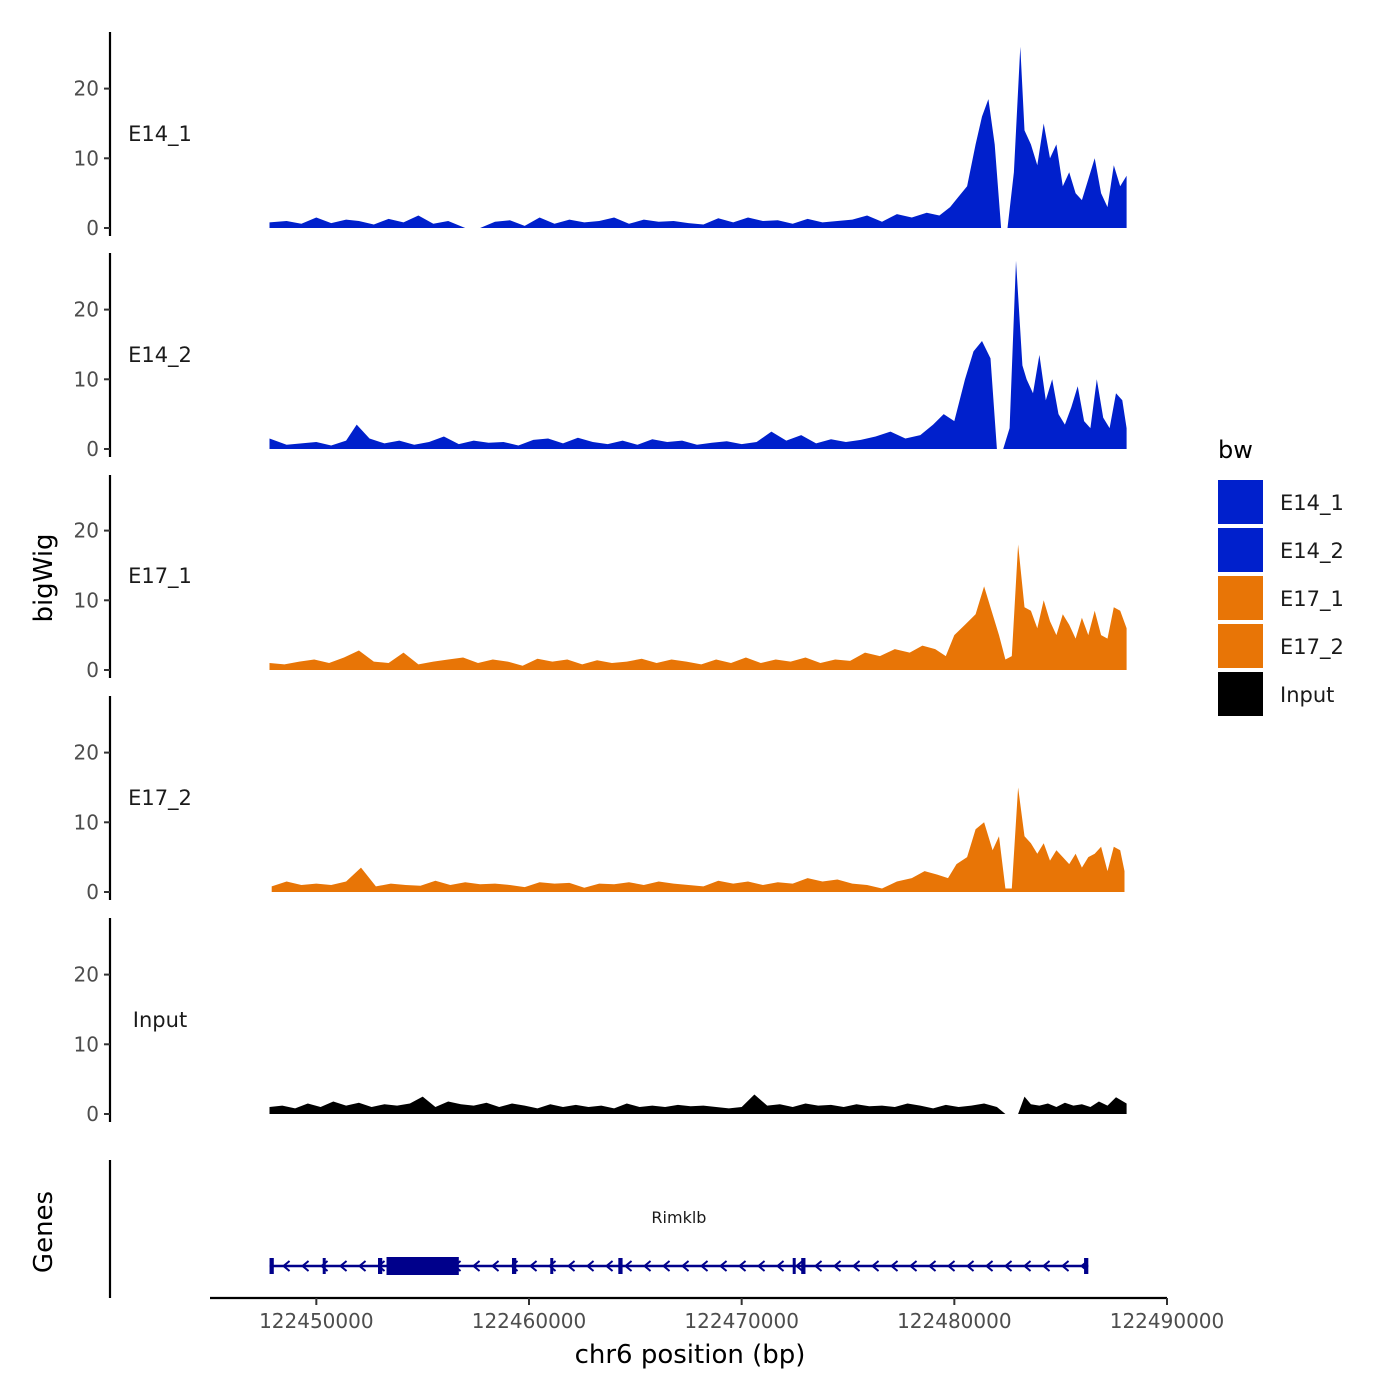 The image size is (1400, 1400). I want to click on x-tick-label: 122460000, so click(529, 1321).